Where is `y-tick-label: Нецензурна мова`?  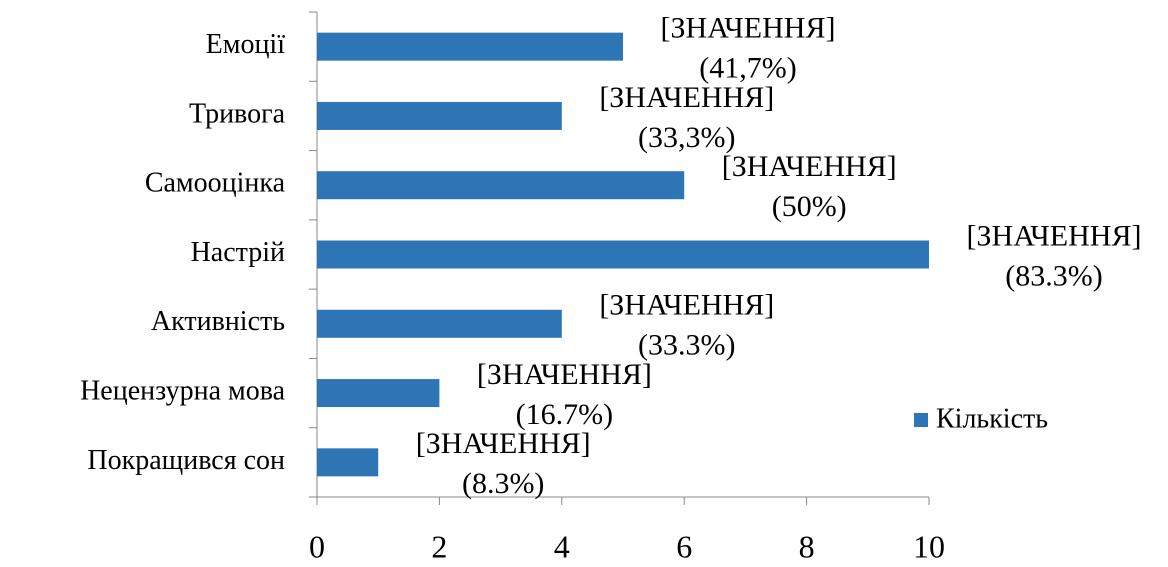
y-tick-label: Нецензурна мова is located at coordinates (183, 390).